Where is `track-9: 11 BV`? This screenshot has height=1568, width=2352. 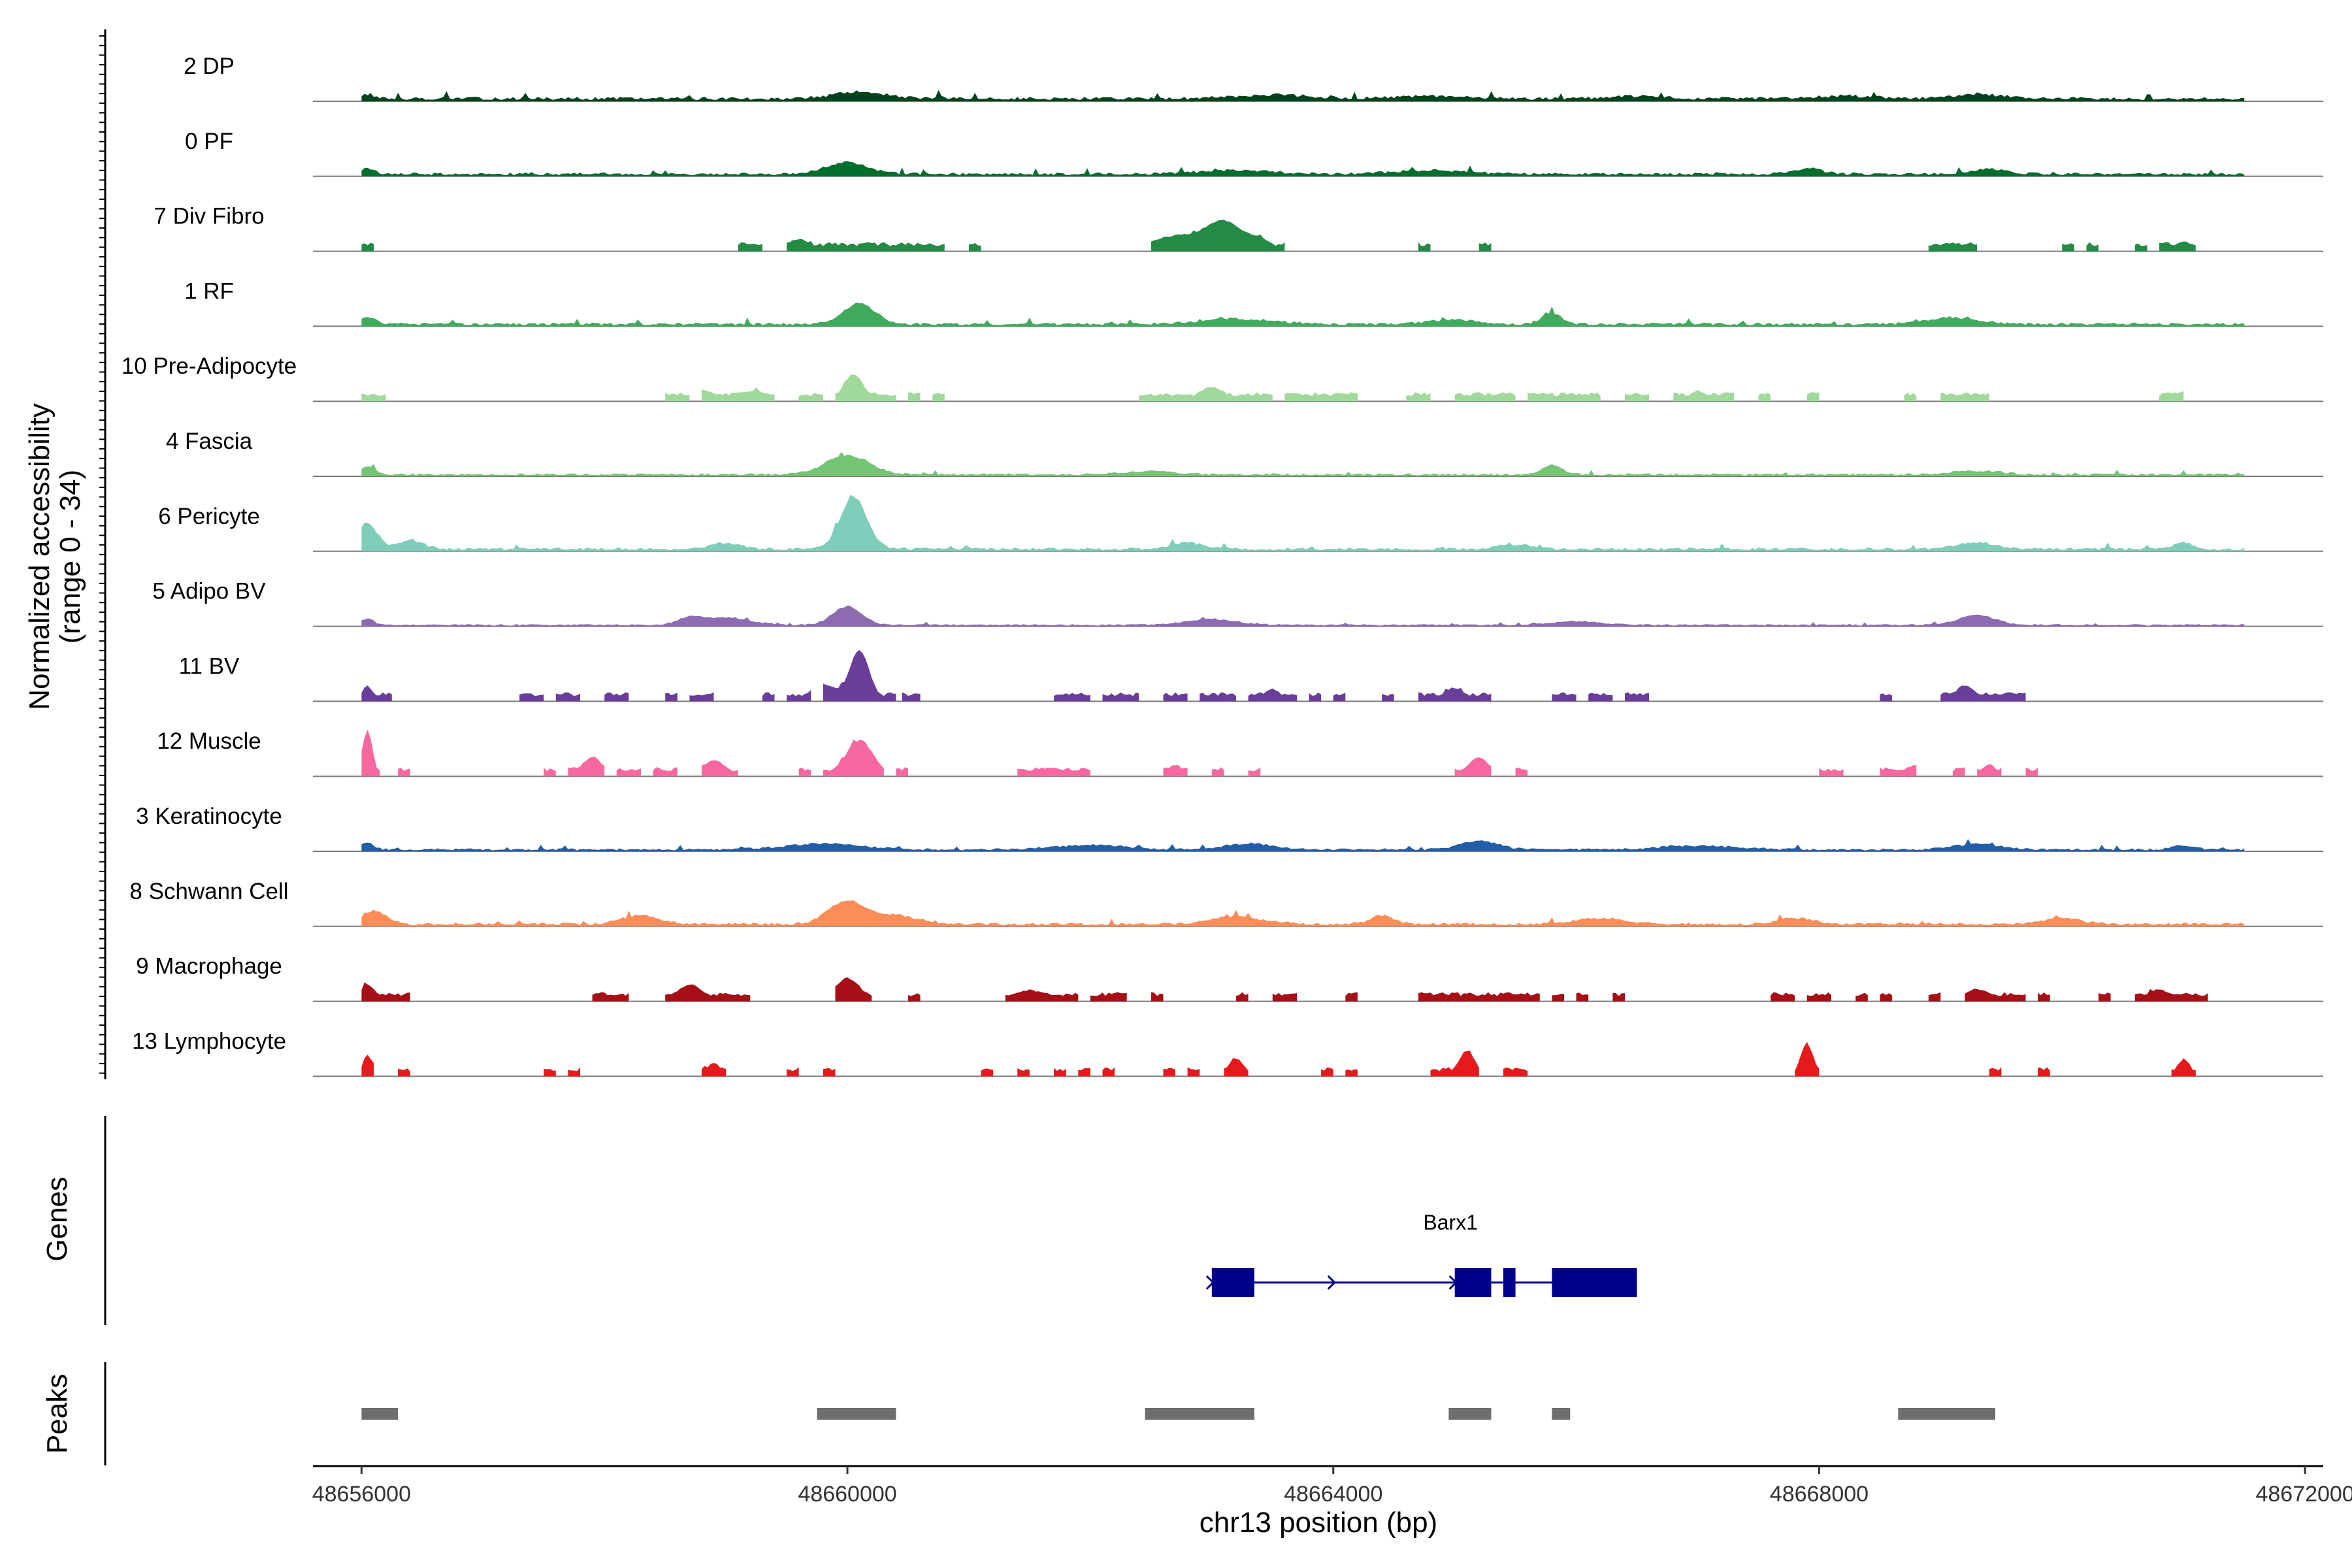 track-9: 11 BV is located at coordinates (1251, 676).